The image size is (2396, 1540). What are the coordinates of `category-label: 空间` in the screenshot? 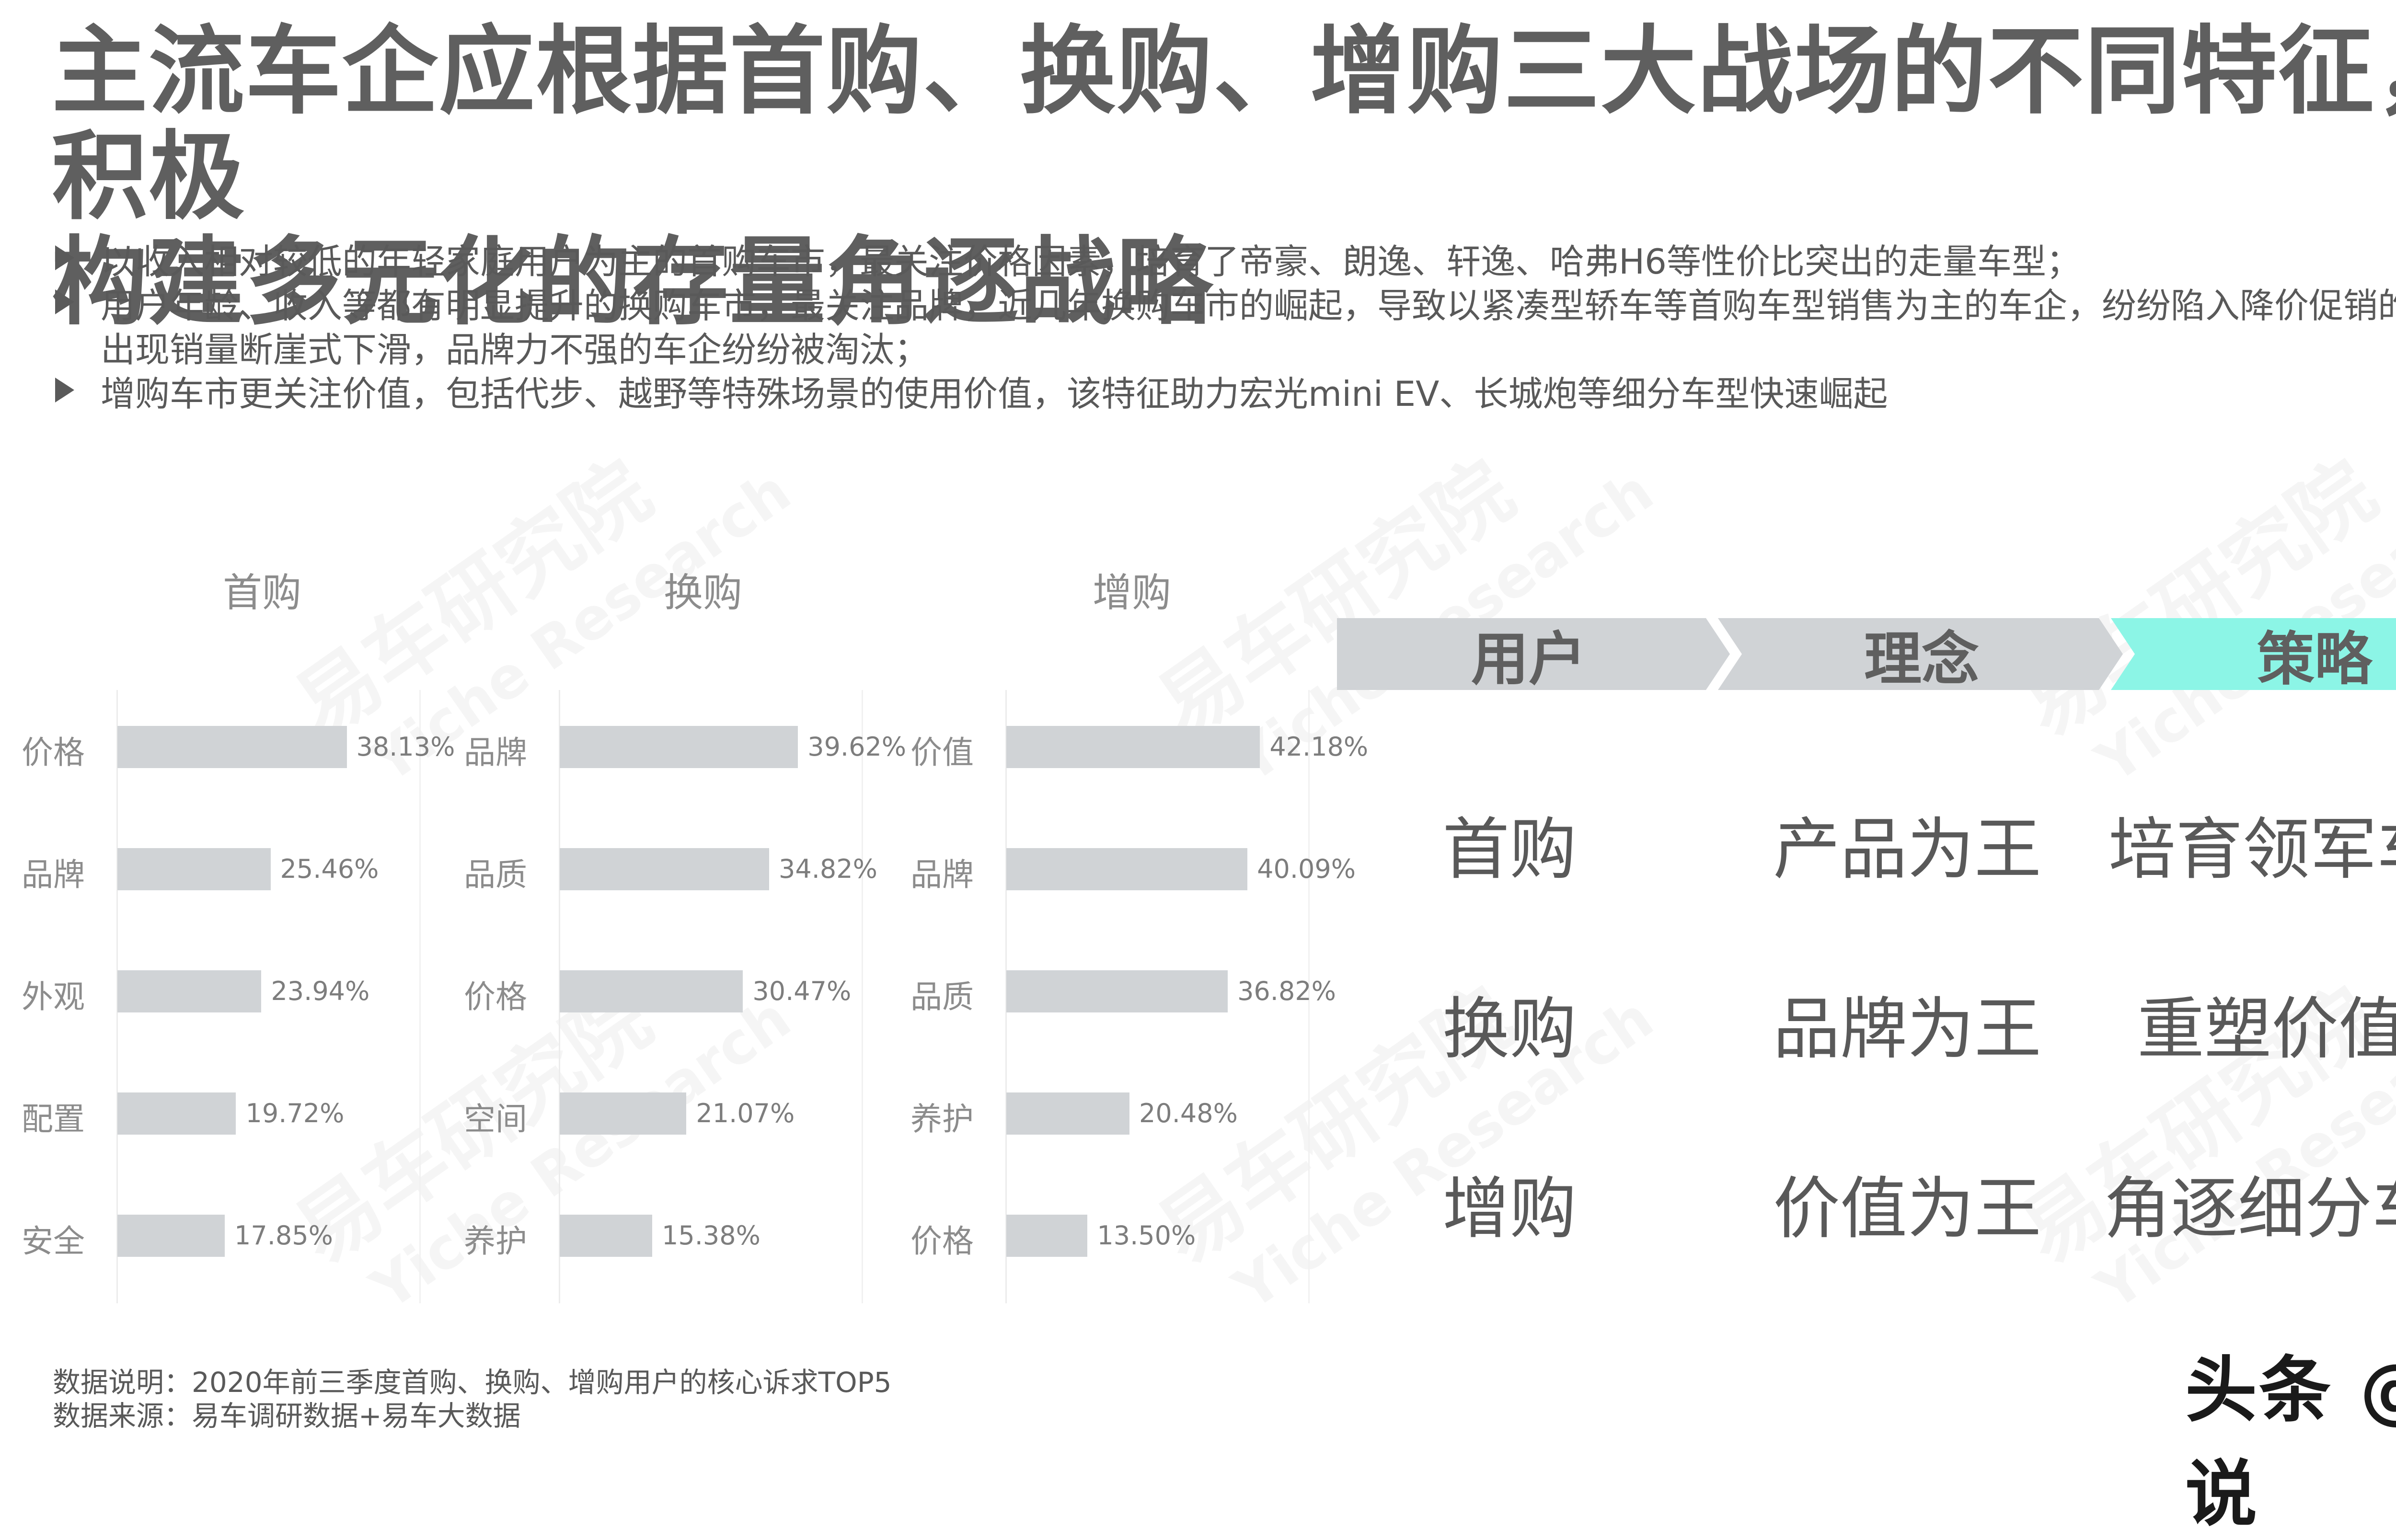 It's located at (495, 1119).